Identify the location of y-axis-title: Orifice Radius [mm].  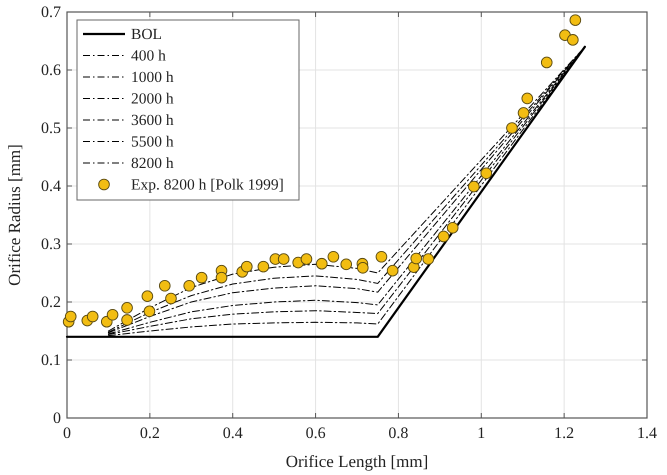
(14, 215).